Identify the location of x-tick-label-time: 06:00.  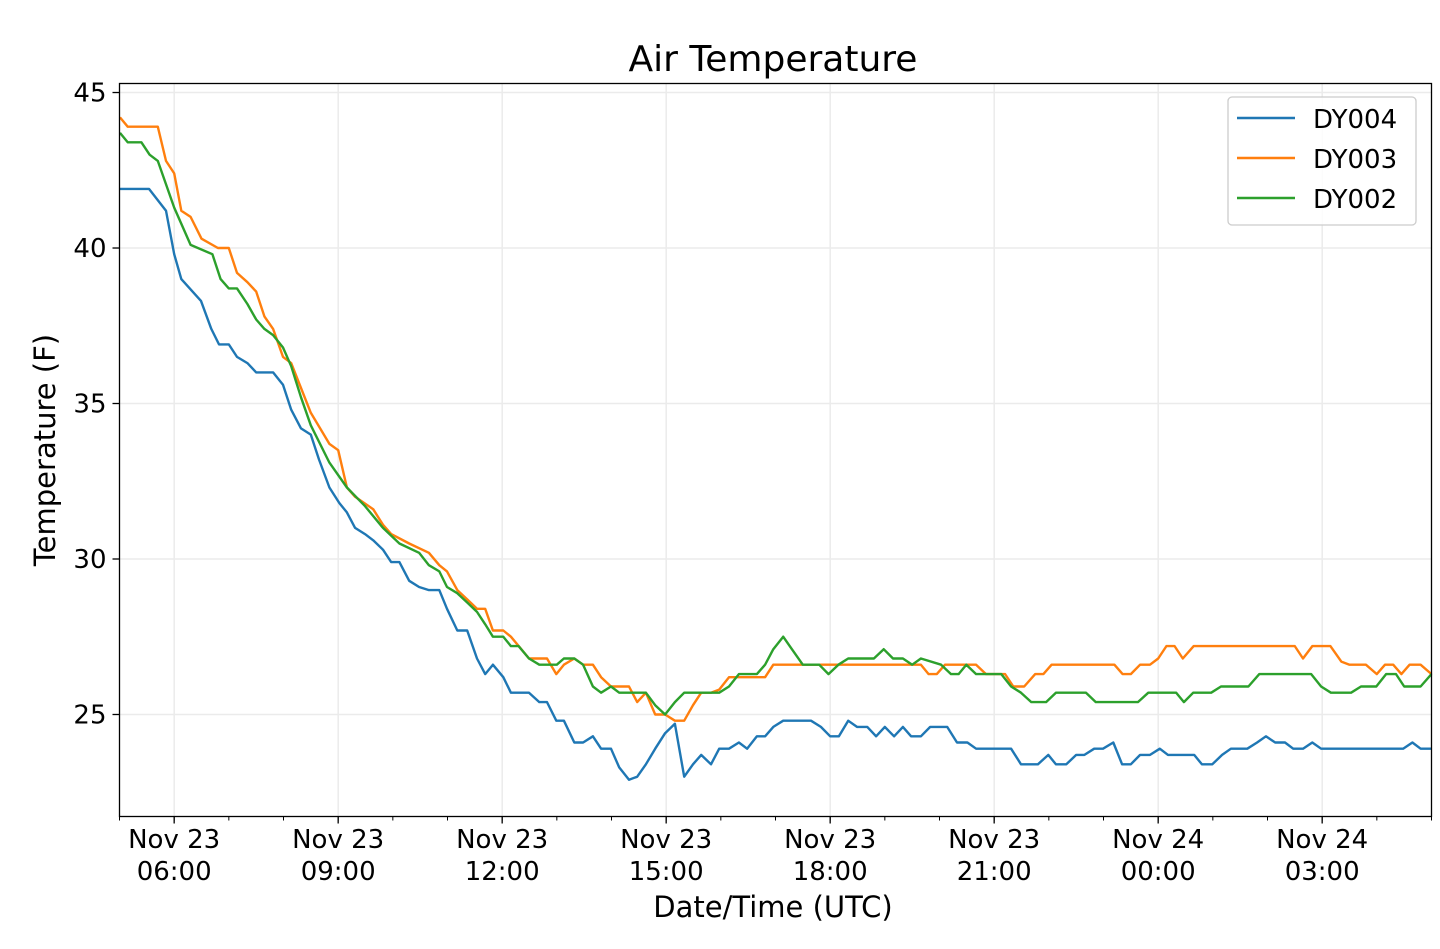
(174, 872).